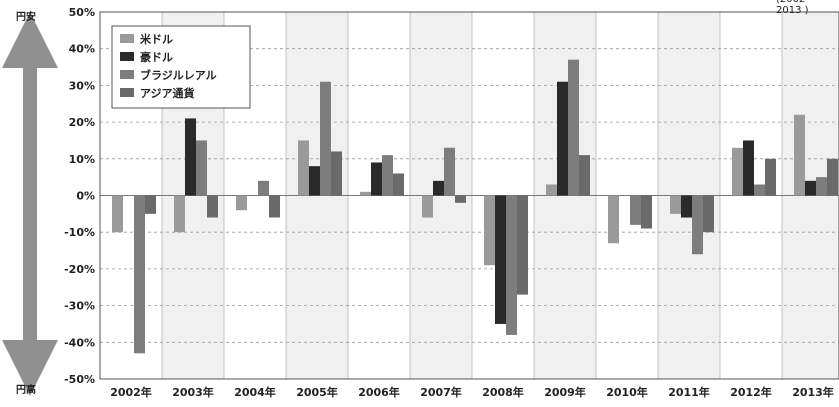 Image resolution: width=839 pixels, height=407 pixels. Describe the element at coordinates (156, 39) in the screenshot. I see `legend-label: 米ドル` at that location.